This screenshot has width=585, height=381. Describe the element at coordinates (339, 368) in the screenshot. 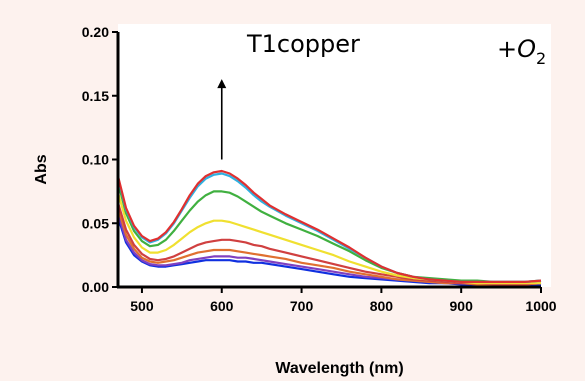

I see `x-axis-title: Wavelength (nm)` at that location.